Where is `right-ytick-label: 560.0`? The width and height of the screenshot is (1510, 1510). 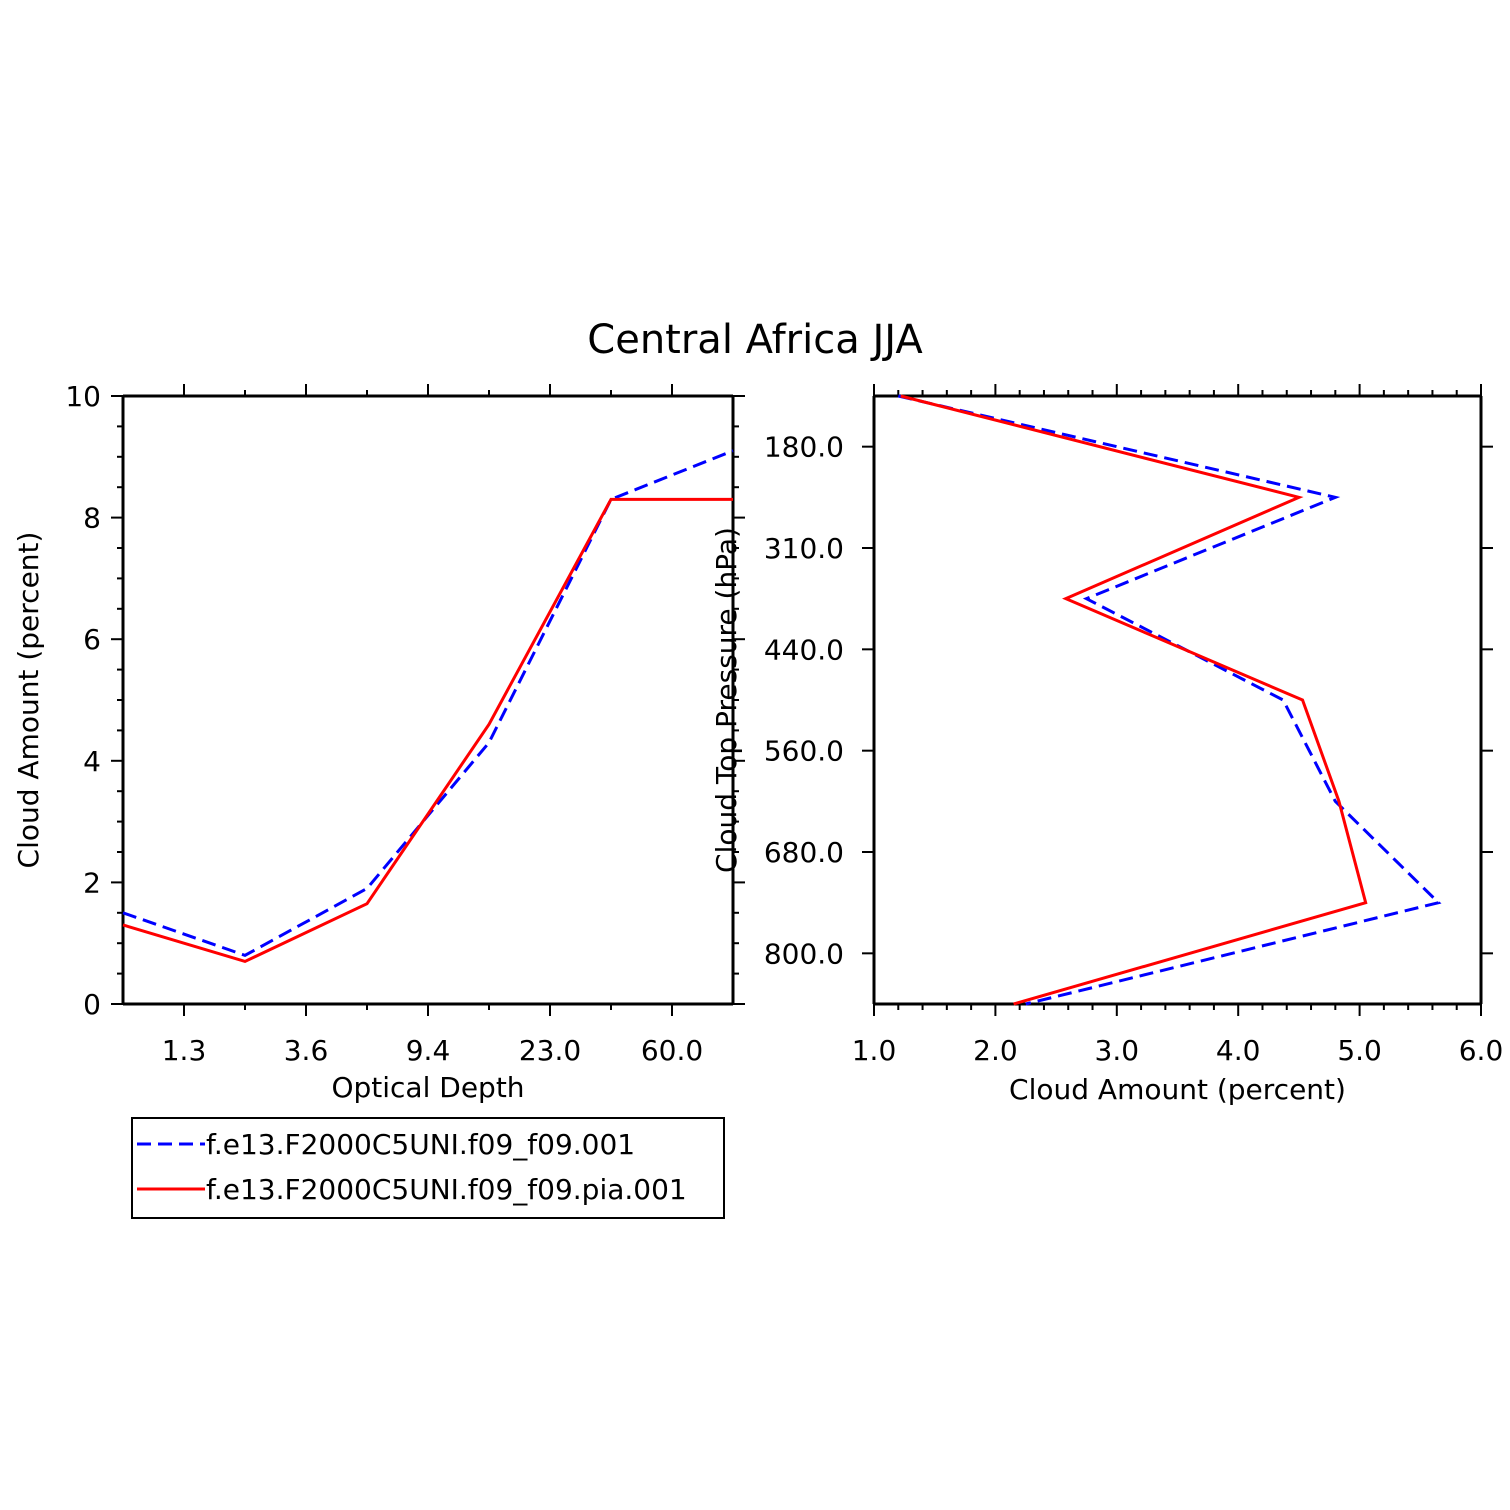 right-ytick-label: 560.0 is located at coordinates (804, 751).